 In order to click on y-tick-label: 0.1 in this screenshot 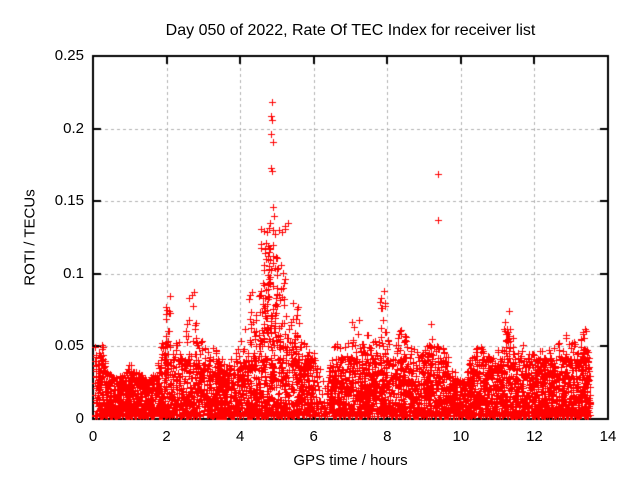, I will do `click(73, 273)`.